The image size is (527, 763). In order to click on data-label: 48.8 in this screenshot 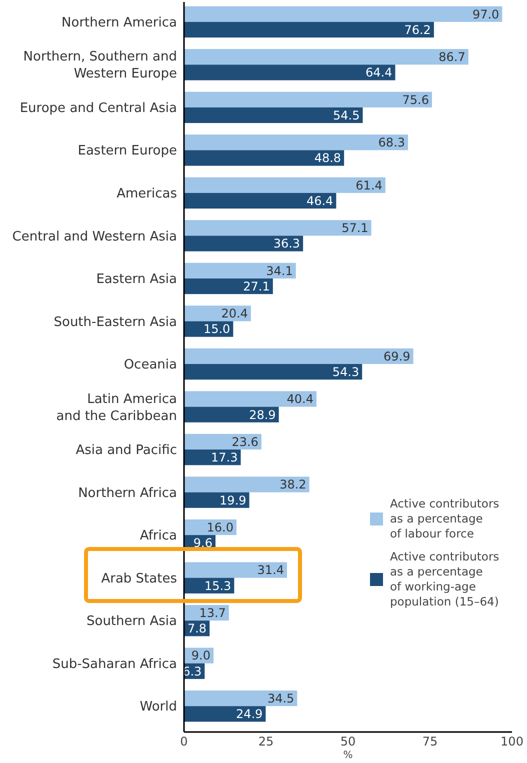, I will do `click(328, 158)`.